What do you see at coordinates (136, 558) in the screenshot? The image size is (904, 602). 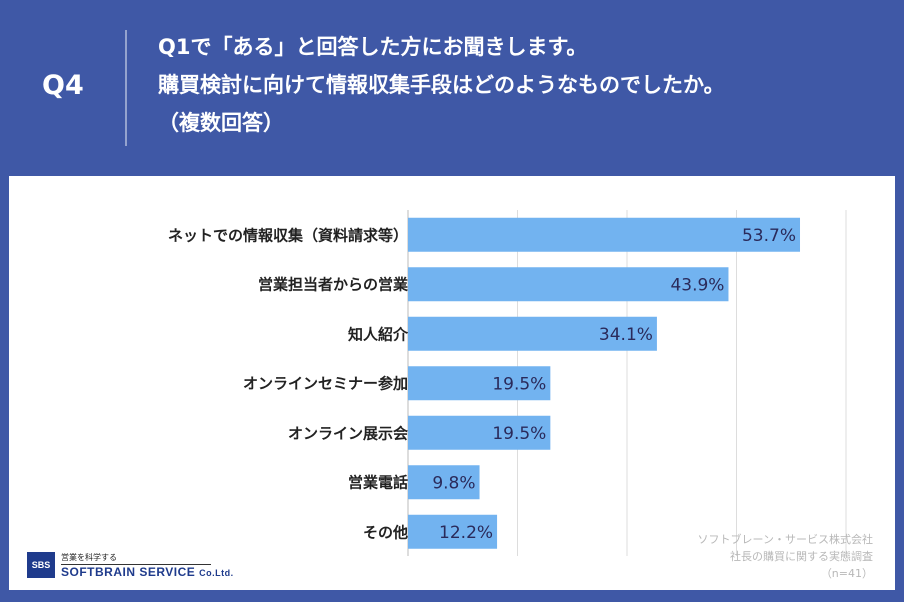 I see `logo-tagline: 営業を科学する` at bounding box center [136, 558].